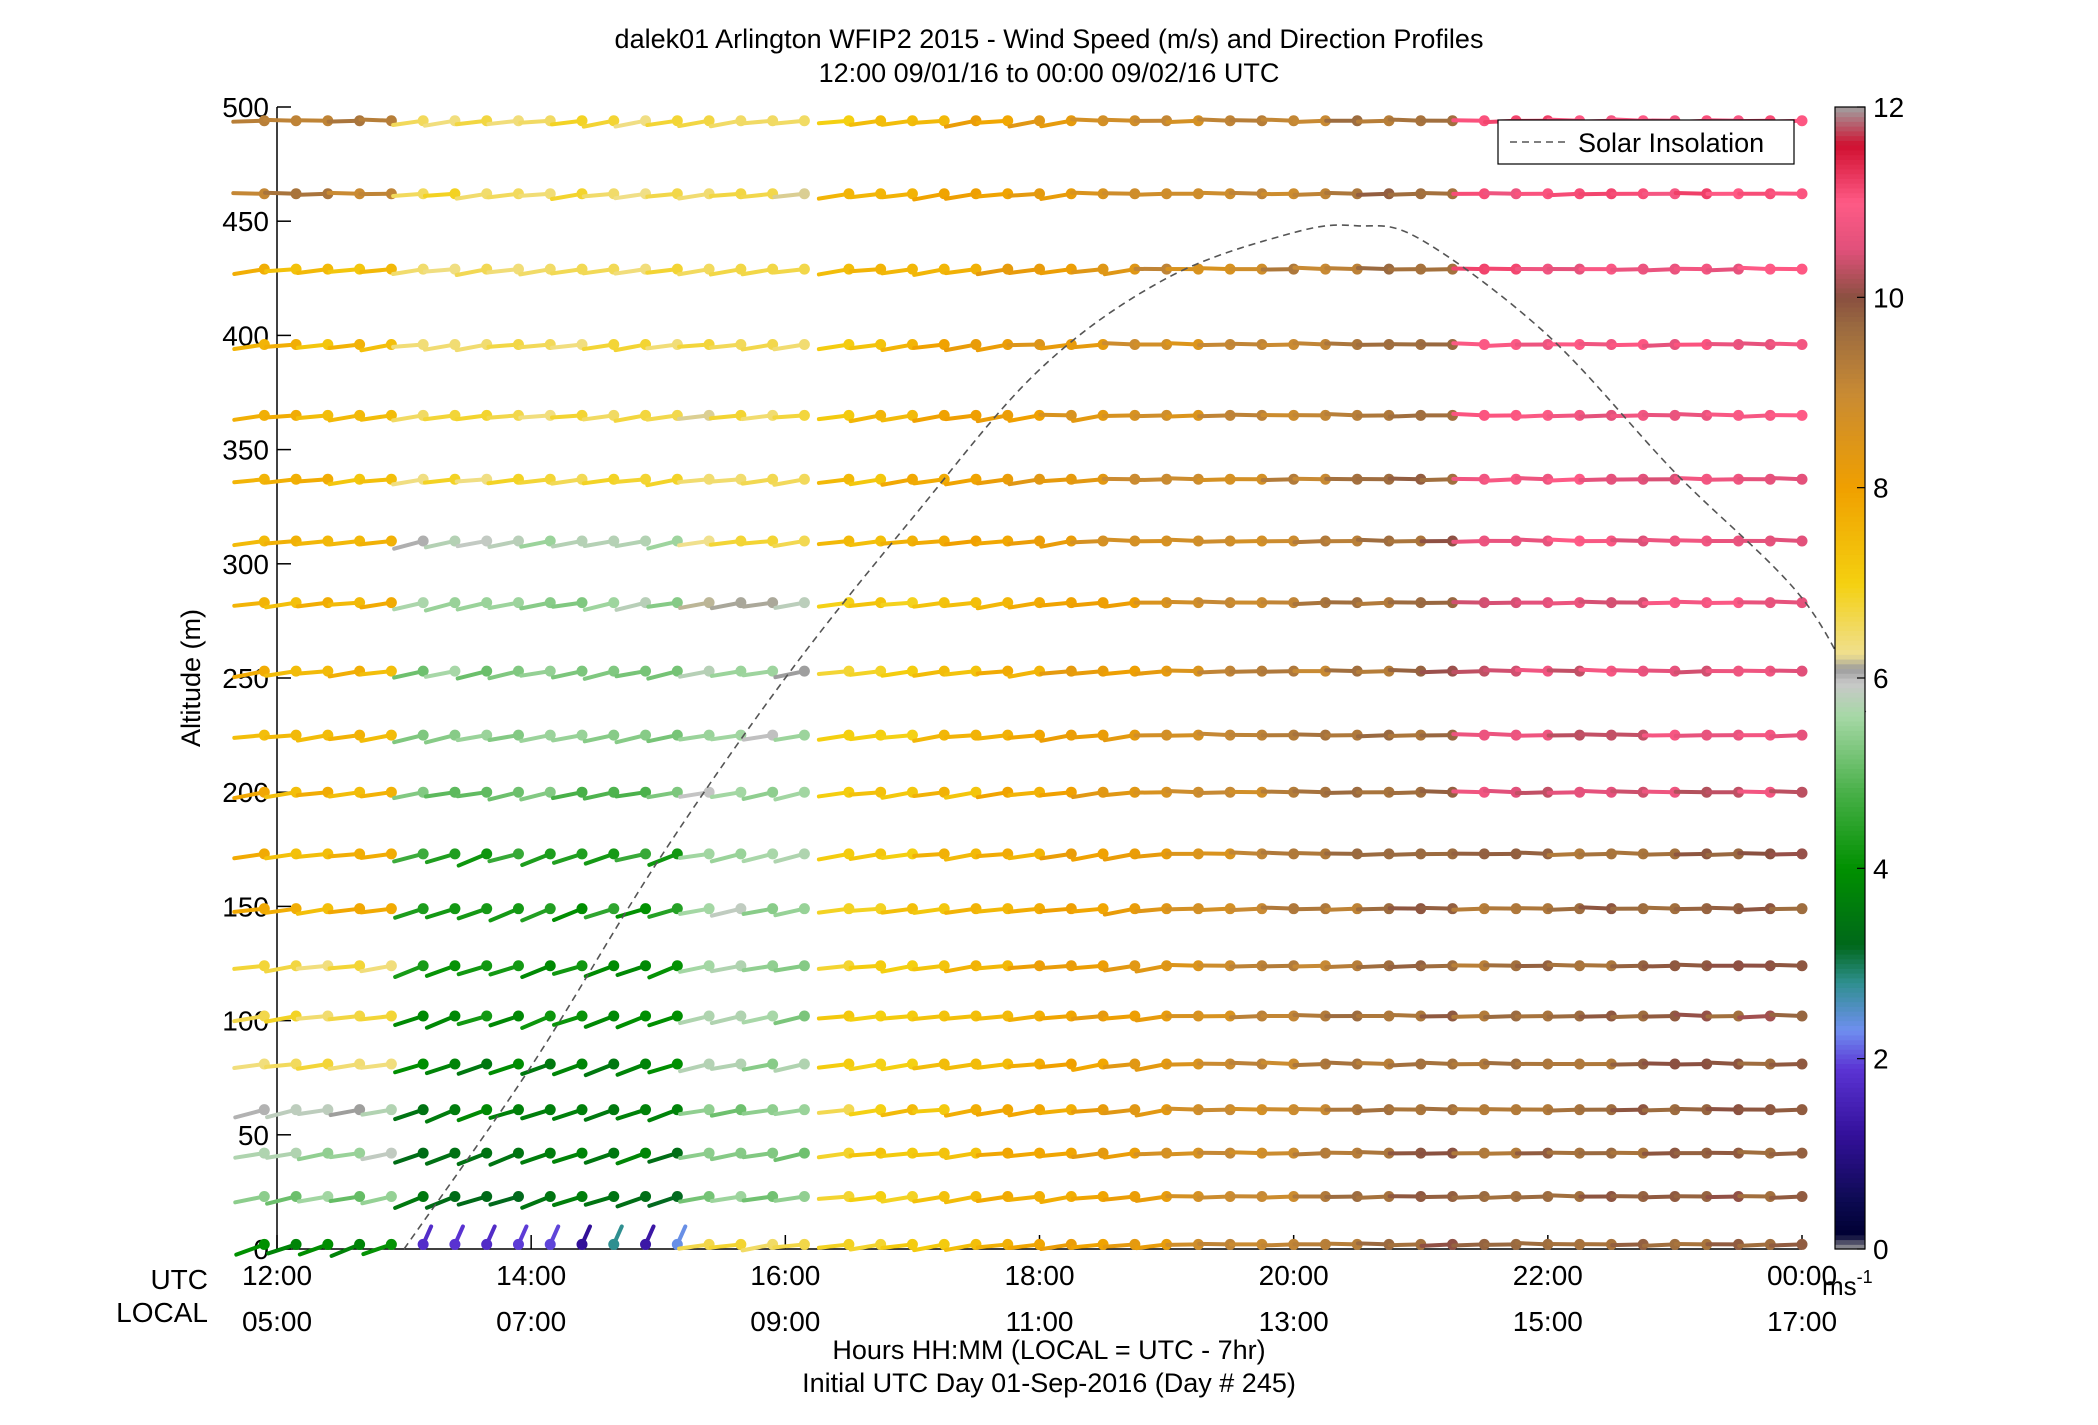  What do you see at coordinates (1049, 73) in the screenshot?
I see `chart-subtitle: 12:00 09/01/16 to 00:00 09/02/16 UTC` at bounding box center [1049, 73].